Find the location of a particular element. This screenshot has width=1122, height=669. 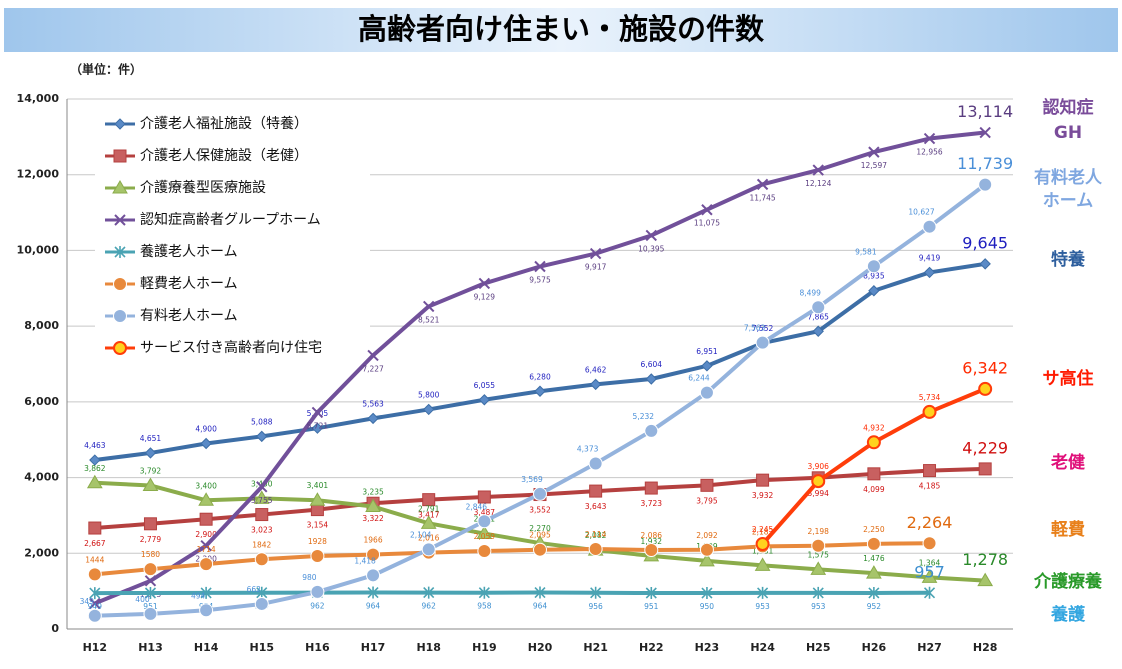

annotation: 養護 is located at coordinates (1068, 614).